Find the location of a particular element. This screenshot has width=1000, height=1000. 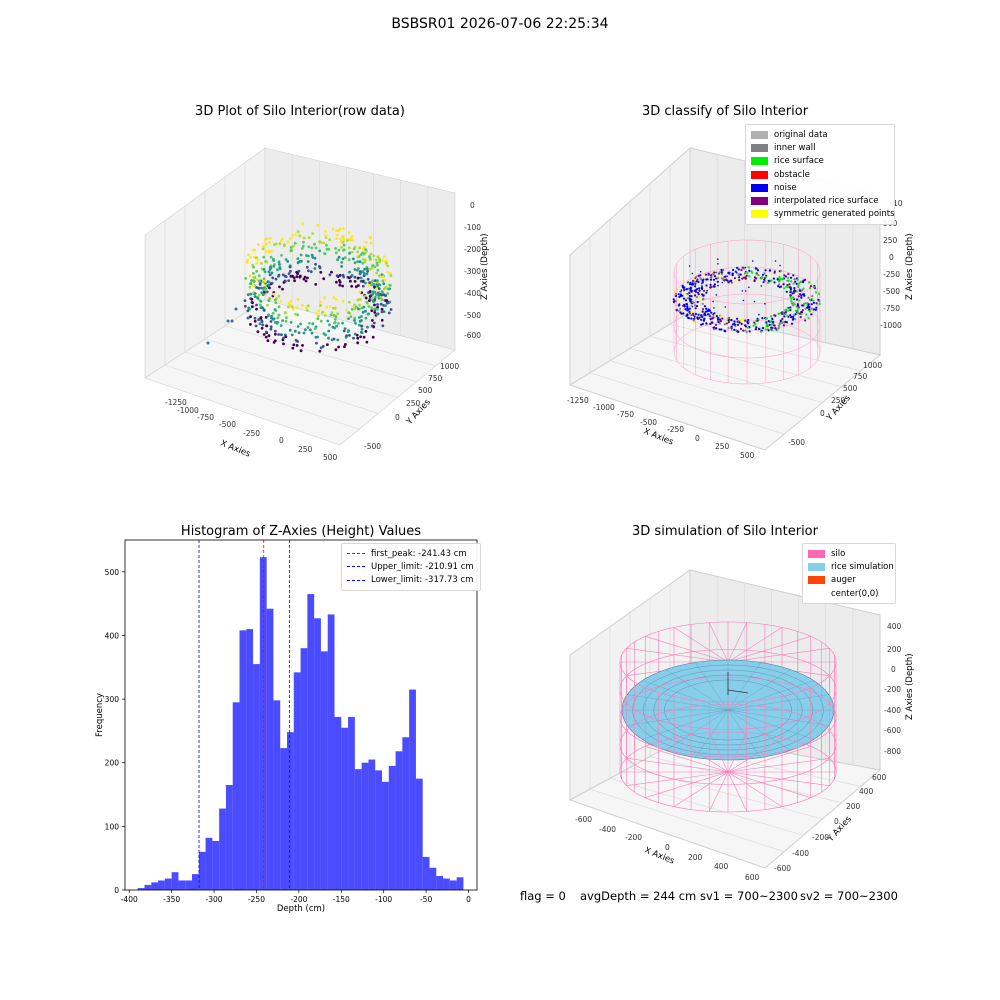

p4-xtick: 400 is located at coordinates (721, 866).